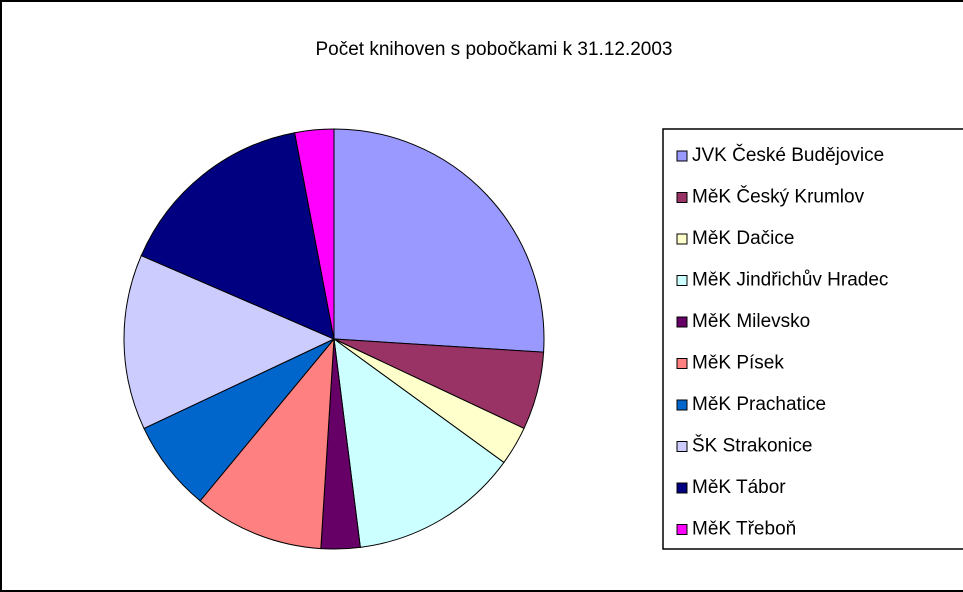 The height and width of the screenshot is (592, 963). What do you see at coordinates (493, 49) in the screenshot?
I see `chart-title: Počet knihoven s pobočkami k 31.12.2003` at bounding box center [493, 49].